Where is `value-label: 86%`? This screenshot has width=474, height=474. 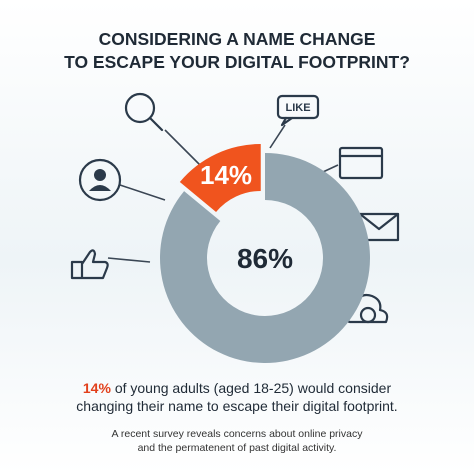 value-label: 86% is located at coordinates (265, 258).